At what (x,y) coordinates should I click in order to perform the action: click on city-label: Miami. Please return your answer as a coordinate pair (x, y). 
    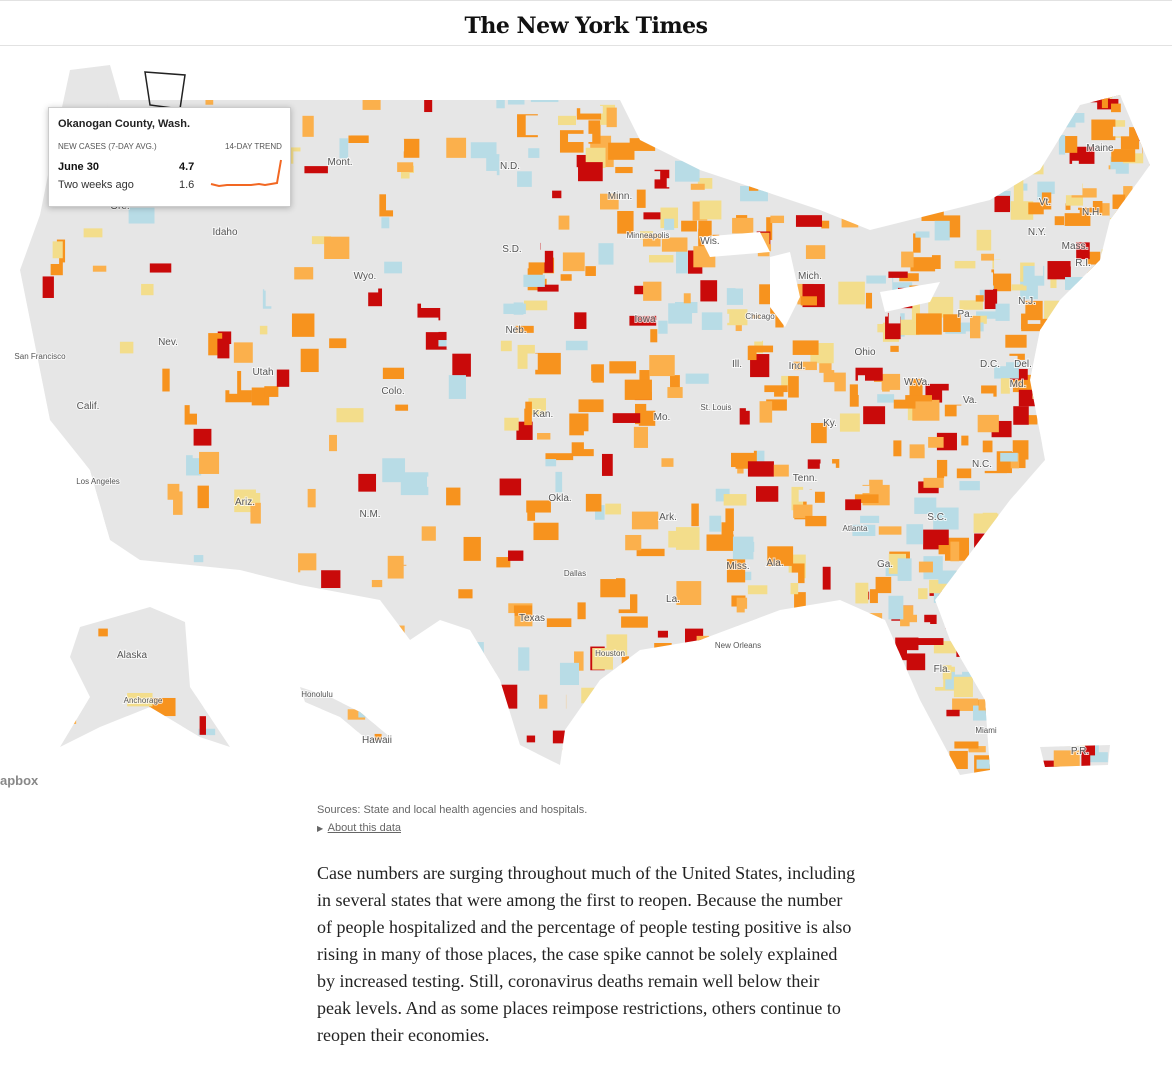
    Looking at the image, I should click on (986, 730).